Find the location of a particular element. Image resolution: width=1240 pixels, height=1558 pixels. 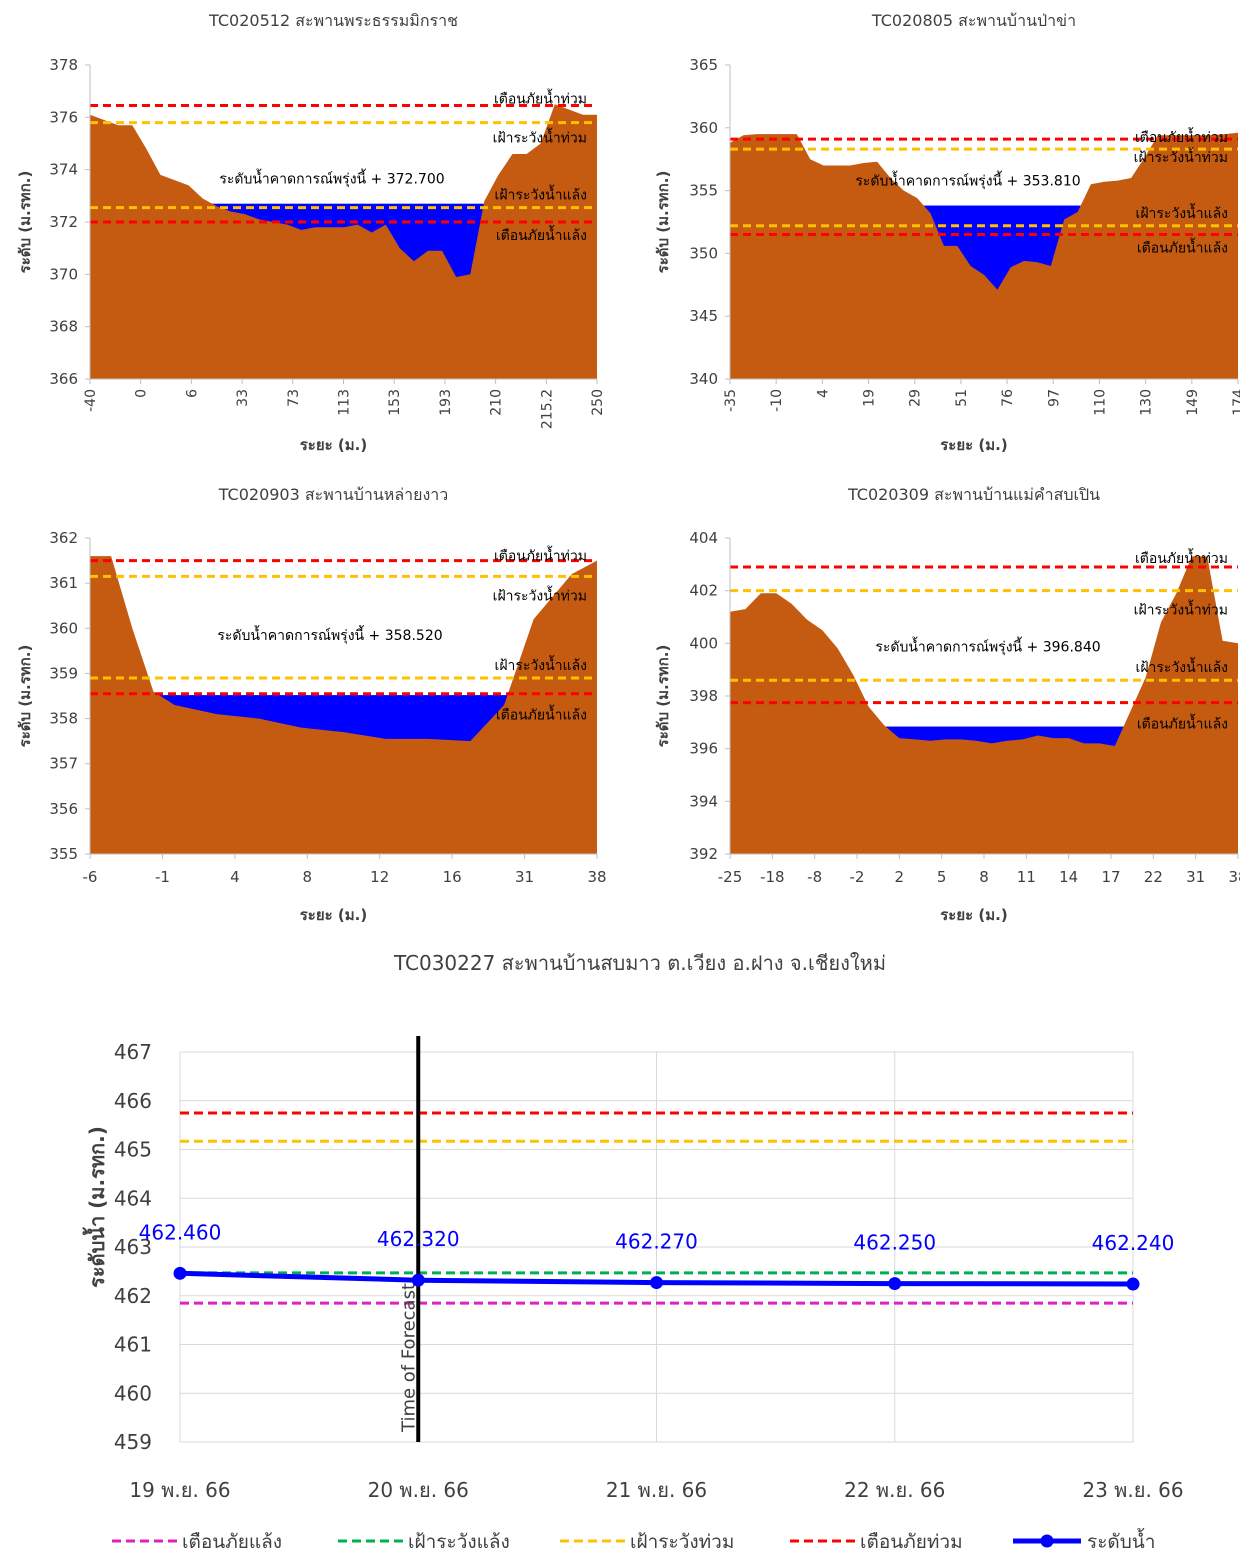

chart-title: TC020805 สะพานบ้านป่าข่า is located at coordinates (973, 20).